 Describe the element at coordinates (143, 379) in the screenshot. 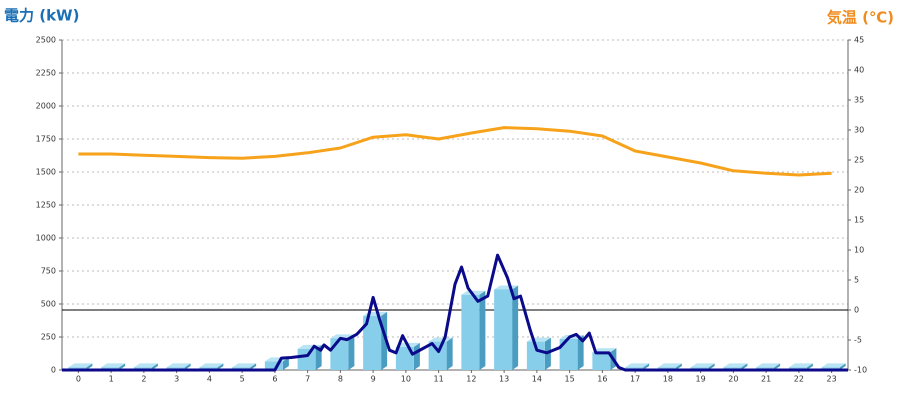

I see `x-tick-label: 2` at that location.